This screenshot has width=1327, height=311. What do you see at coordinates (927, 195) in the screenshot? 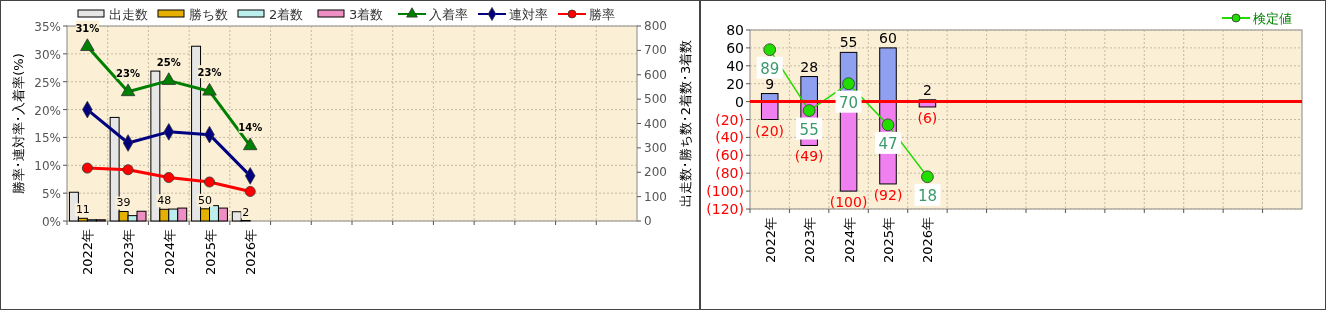
I see `data-label: 18` at bounding box center [927, 195].